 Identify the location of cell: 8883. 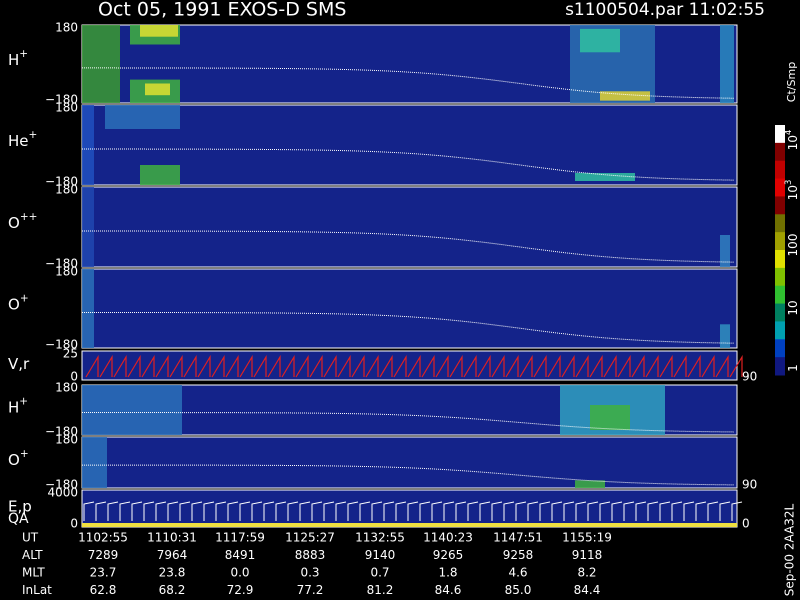
(310, 555).